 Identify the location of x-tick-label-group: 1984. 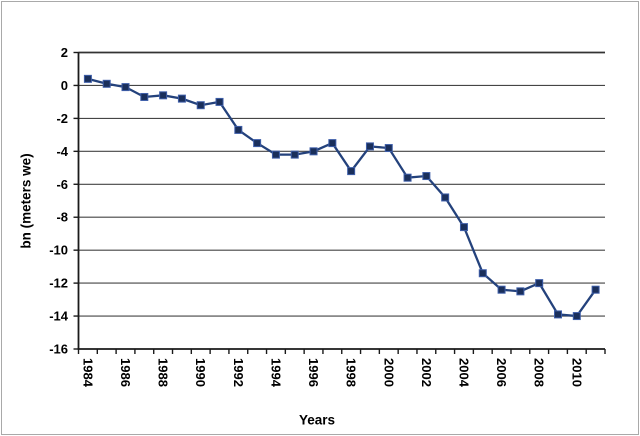
(87, 373).